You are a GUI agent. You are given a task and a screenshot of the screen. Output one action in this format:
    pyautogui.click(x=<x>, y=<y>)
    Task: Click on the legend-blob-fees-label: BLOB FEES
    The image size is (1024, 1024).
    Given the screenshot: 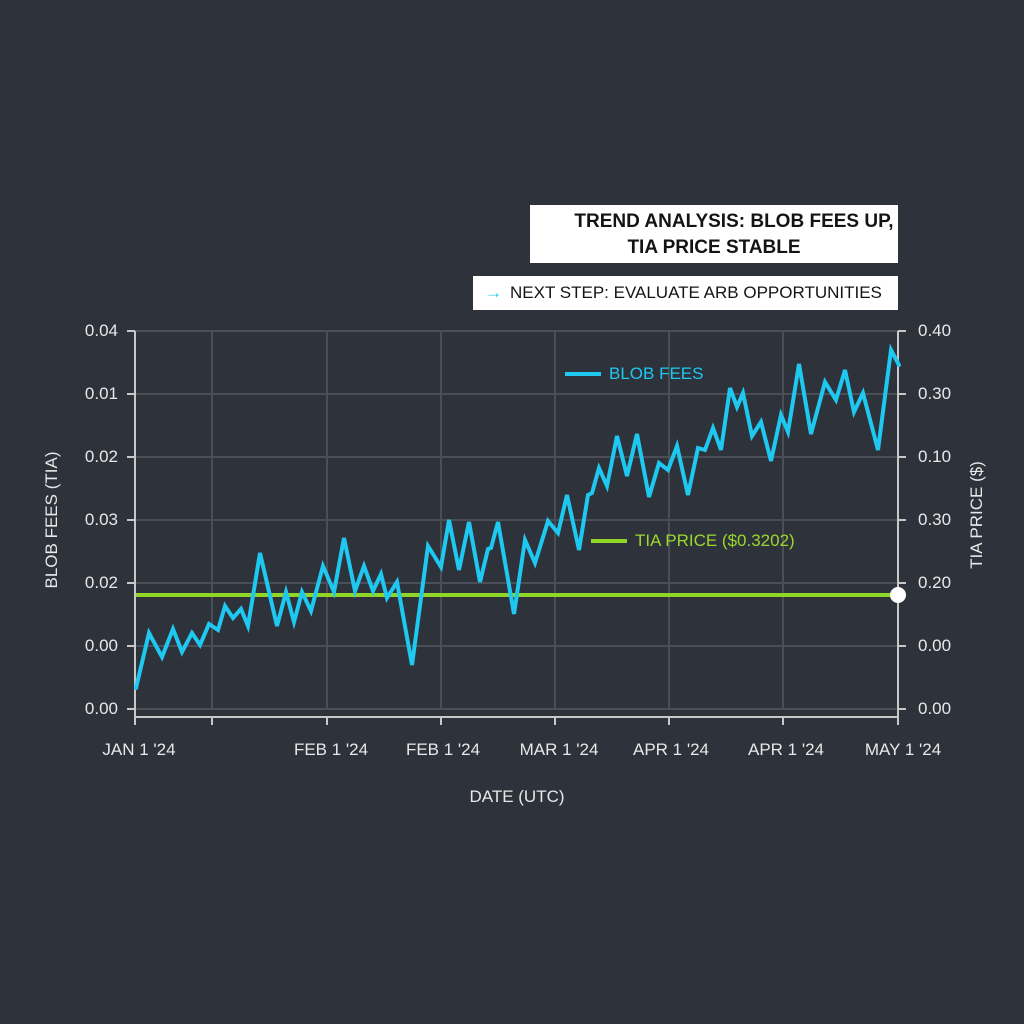 What is the action you would take?
    pyautogui.click(x=656, y=373)
    